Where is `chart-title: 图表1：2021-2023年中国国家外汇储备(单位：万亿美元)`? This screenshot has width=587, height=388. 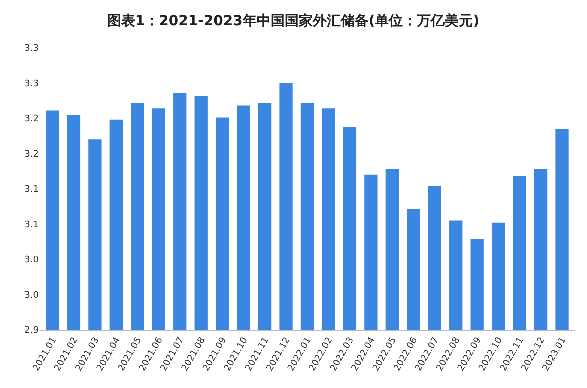 chart-title: 图表1：2021-2023年中国国家外汇储备(单位：万亿美元) is located at coordinates (293, 21).